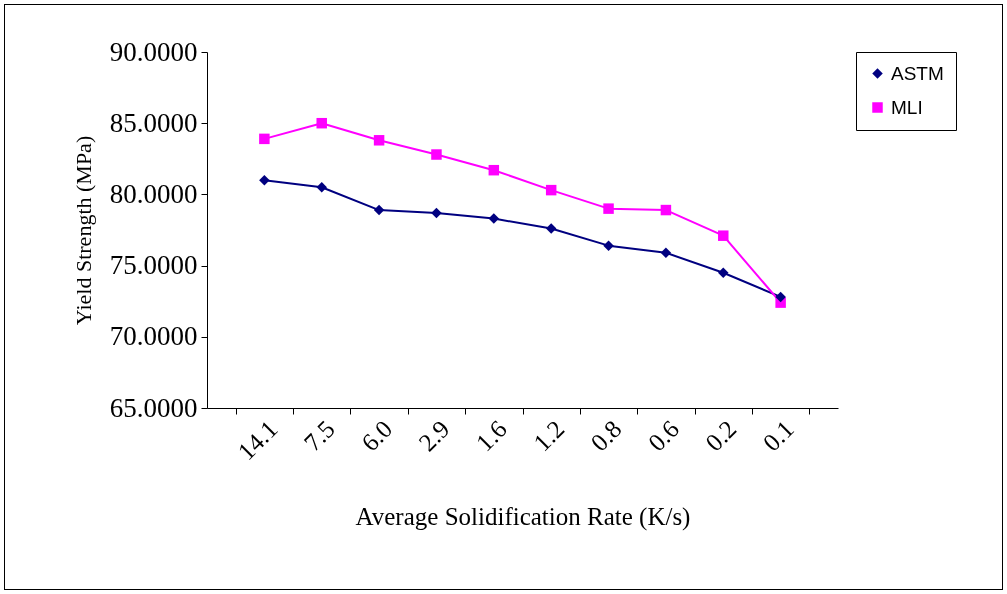 The image size is (1007, 594). I want to click on x-tick-label: 2.9, so click(434, 436).